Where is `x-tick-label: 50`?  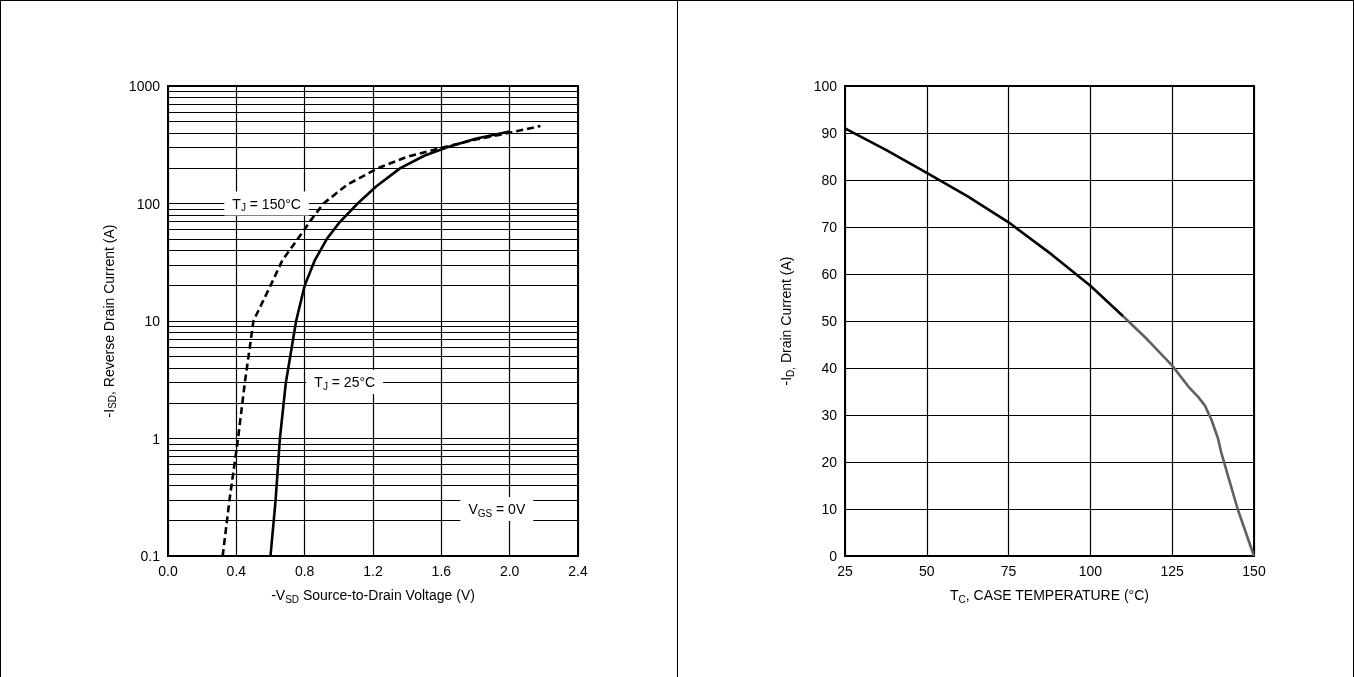
x-tick-label: 50 is located at coordinates (927, 571).